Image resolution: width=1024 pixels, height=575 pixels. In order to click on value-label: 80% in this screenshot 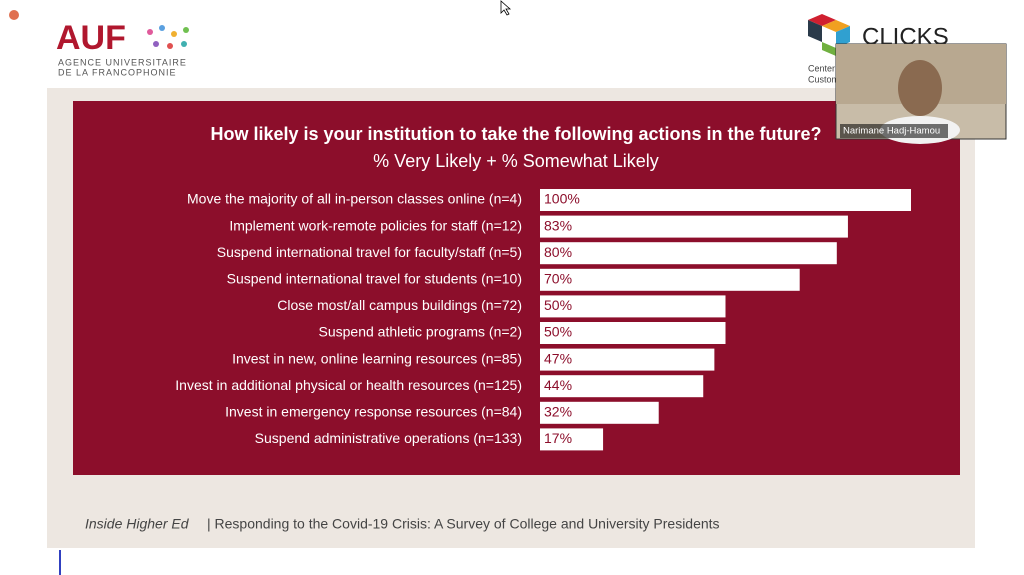, I will do `click(558, 252)`.